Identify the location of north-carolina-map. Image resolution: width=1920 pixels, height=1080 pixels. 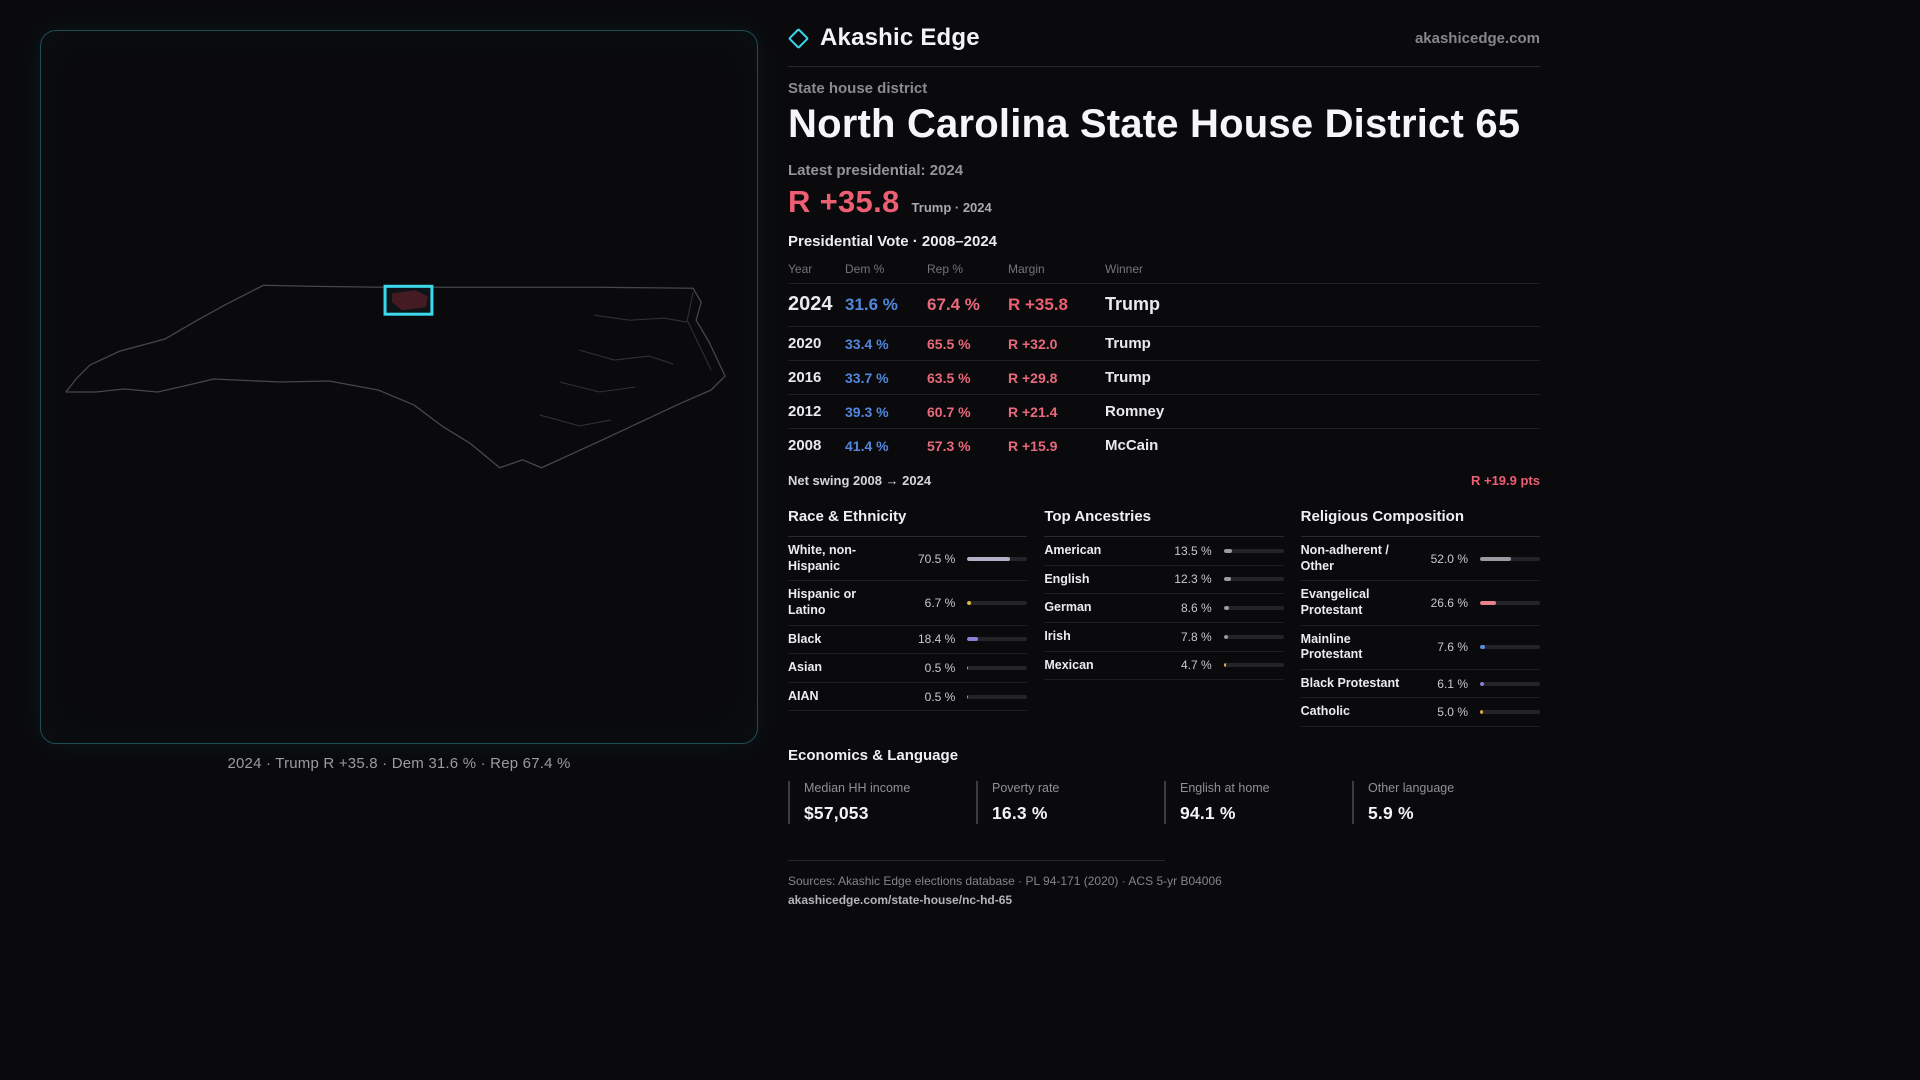
(395, 376).